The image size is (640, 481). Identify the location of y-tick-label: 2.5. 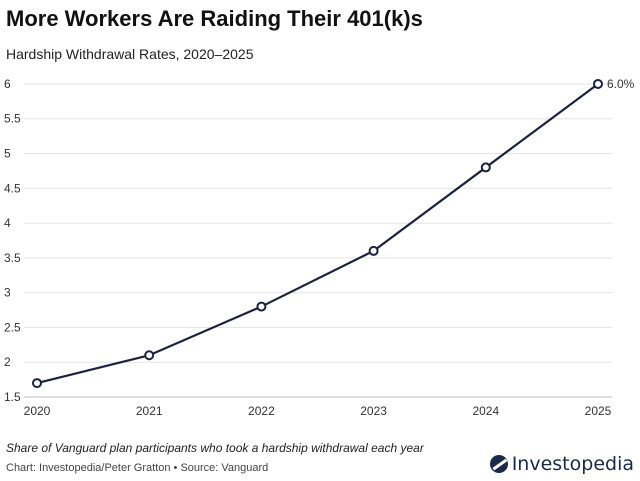
(12, 327).